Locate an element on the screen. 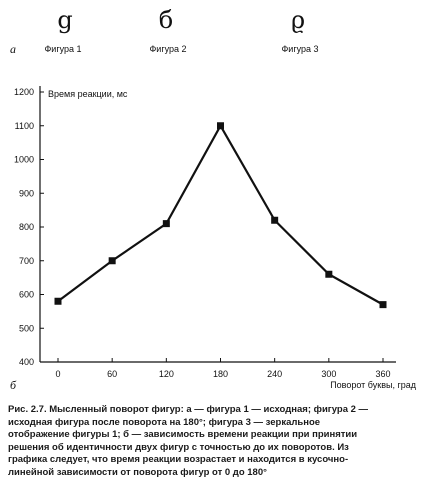 This screenshot has height=482, width=422. panel-a-label: а is located at coordinates (13, 49).